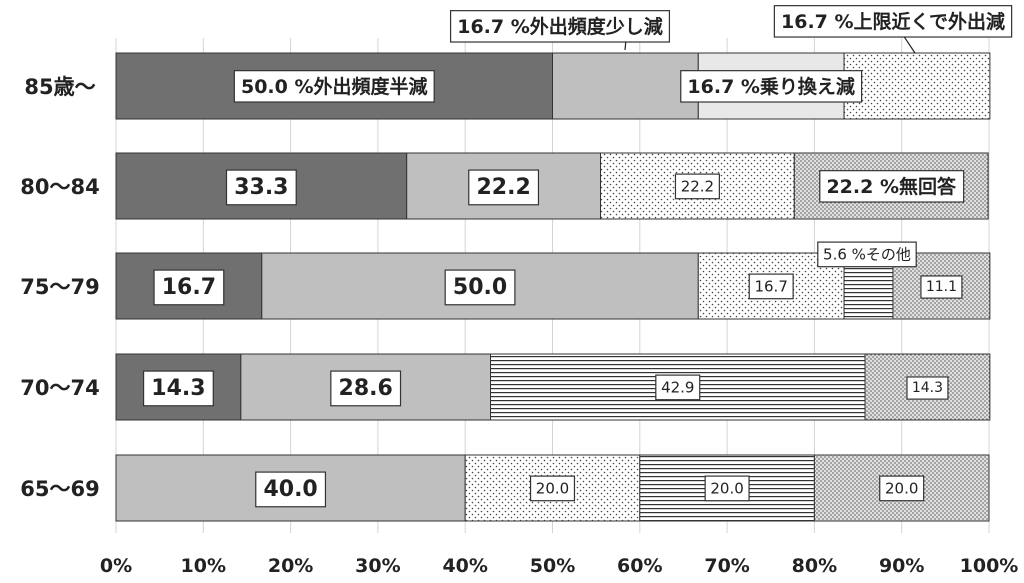 Image resolution: width=1024 pixels, height=583 pixels. I want to click on data-label-text: 11.1, so click(941, 287).